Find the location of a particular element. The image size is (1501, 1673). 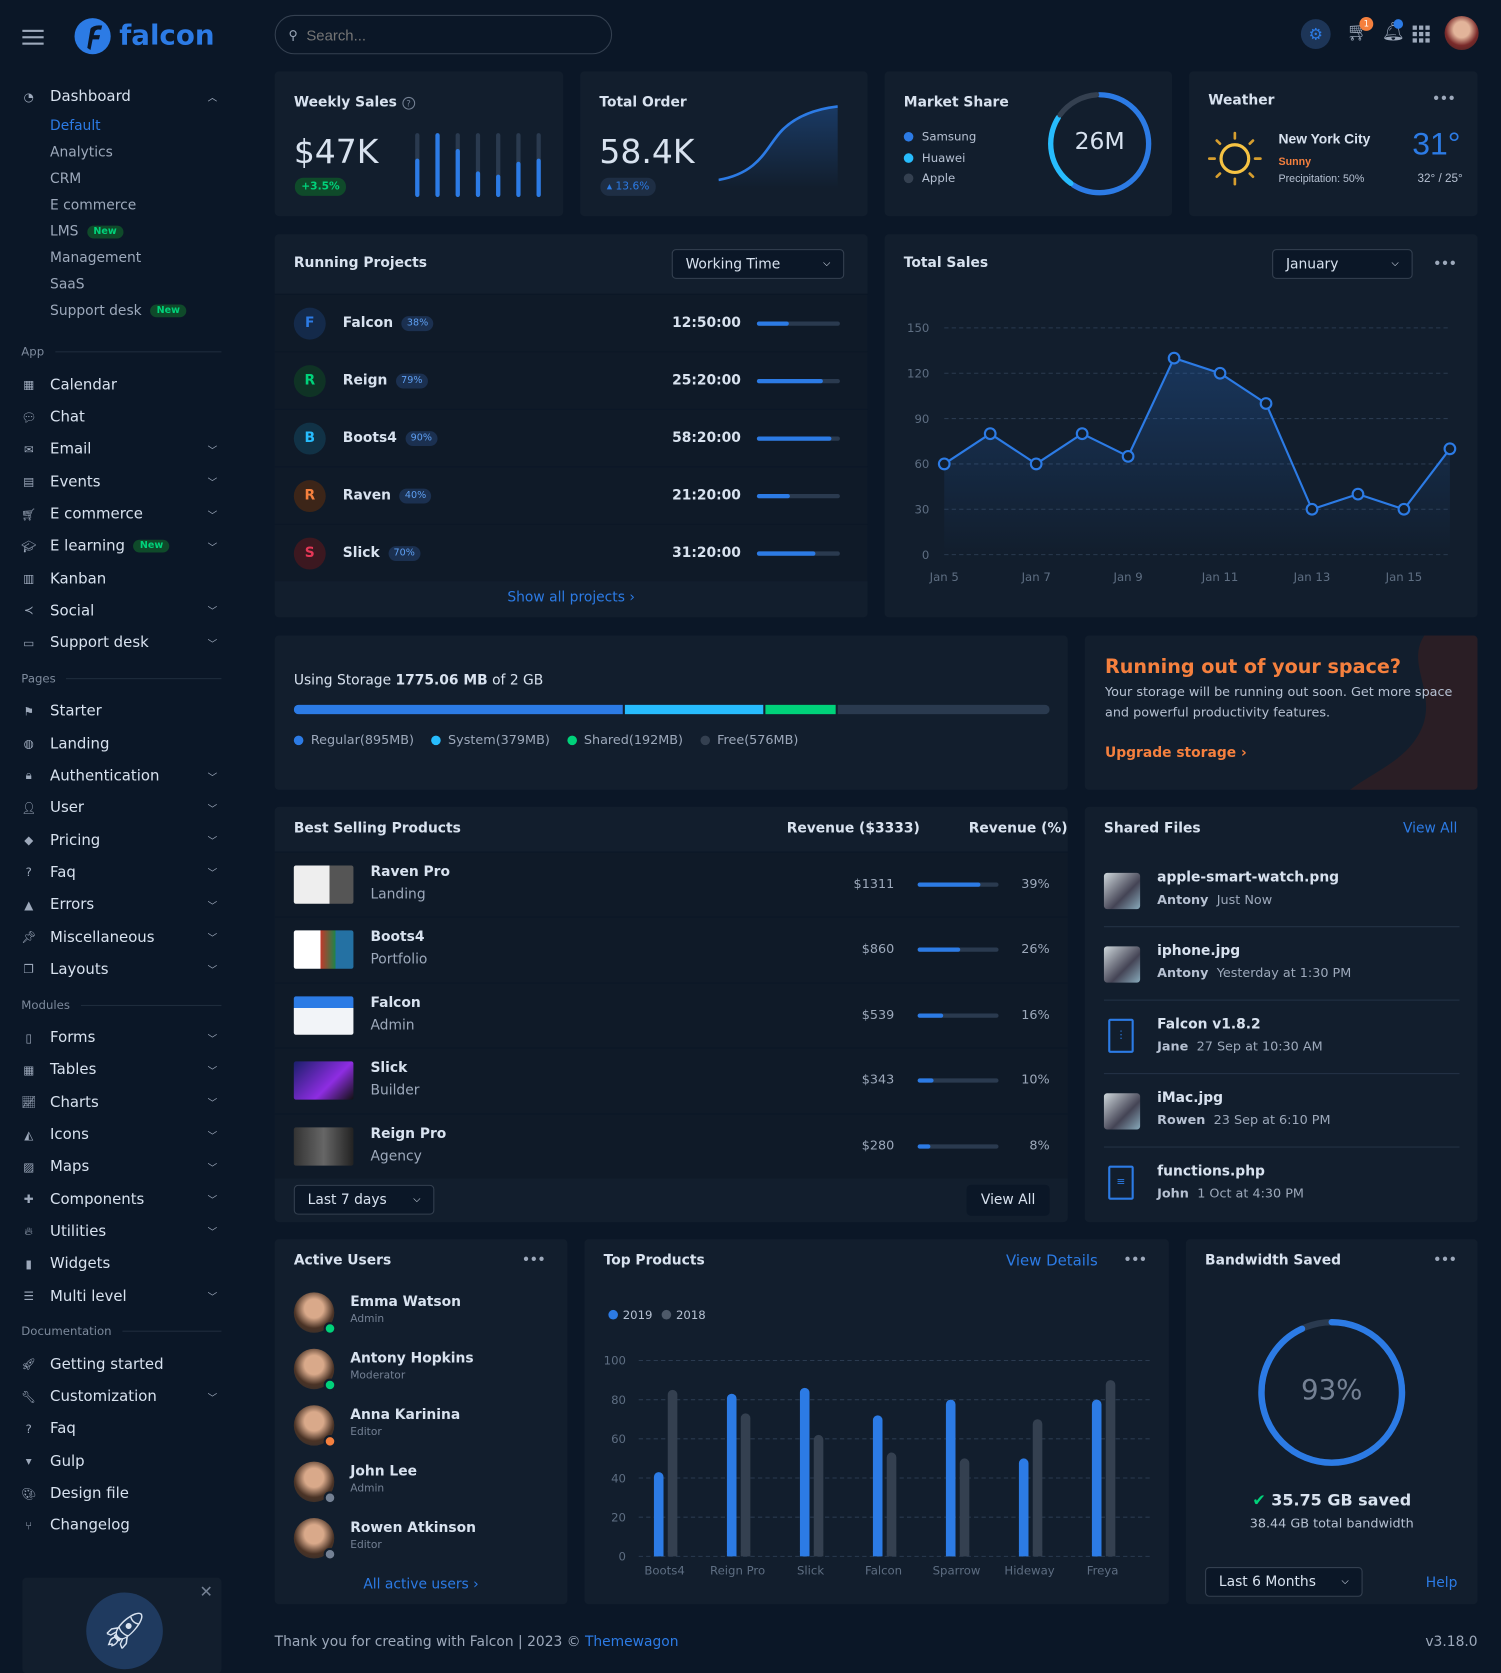

brand-logo: falcon is located at coordinates (143, 36).